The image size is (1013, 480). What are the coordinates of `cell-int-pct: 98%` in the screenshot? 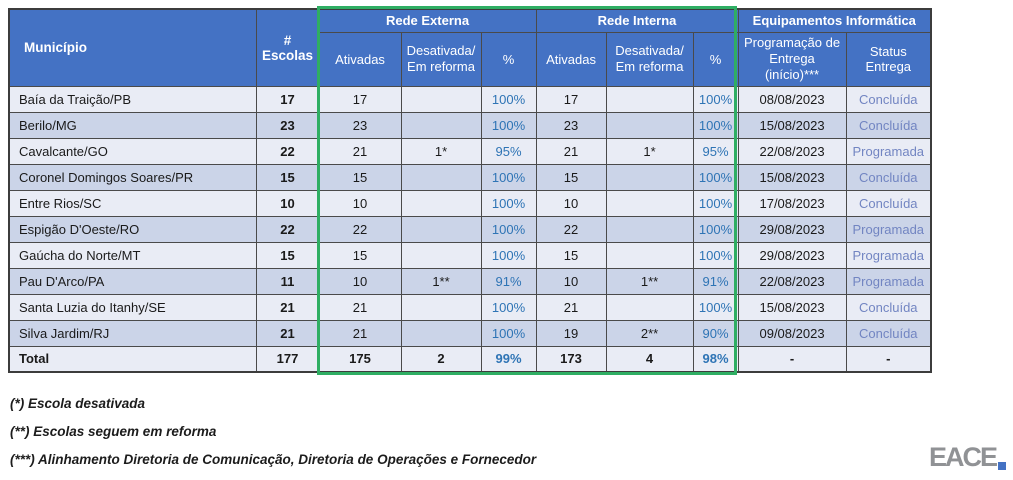 It's located at (715, 359).